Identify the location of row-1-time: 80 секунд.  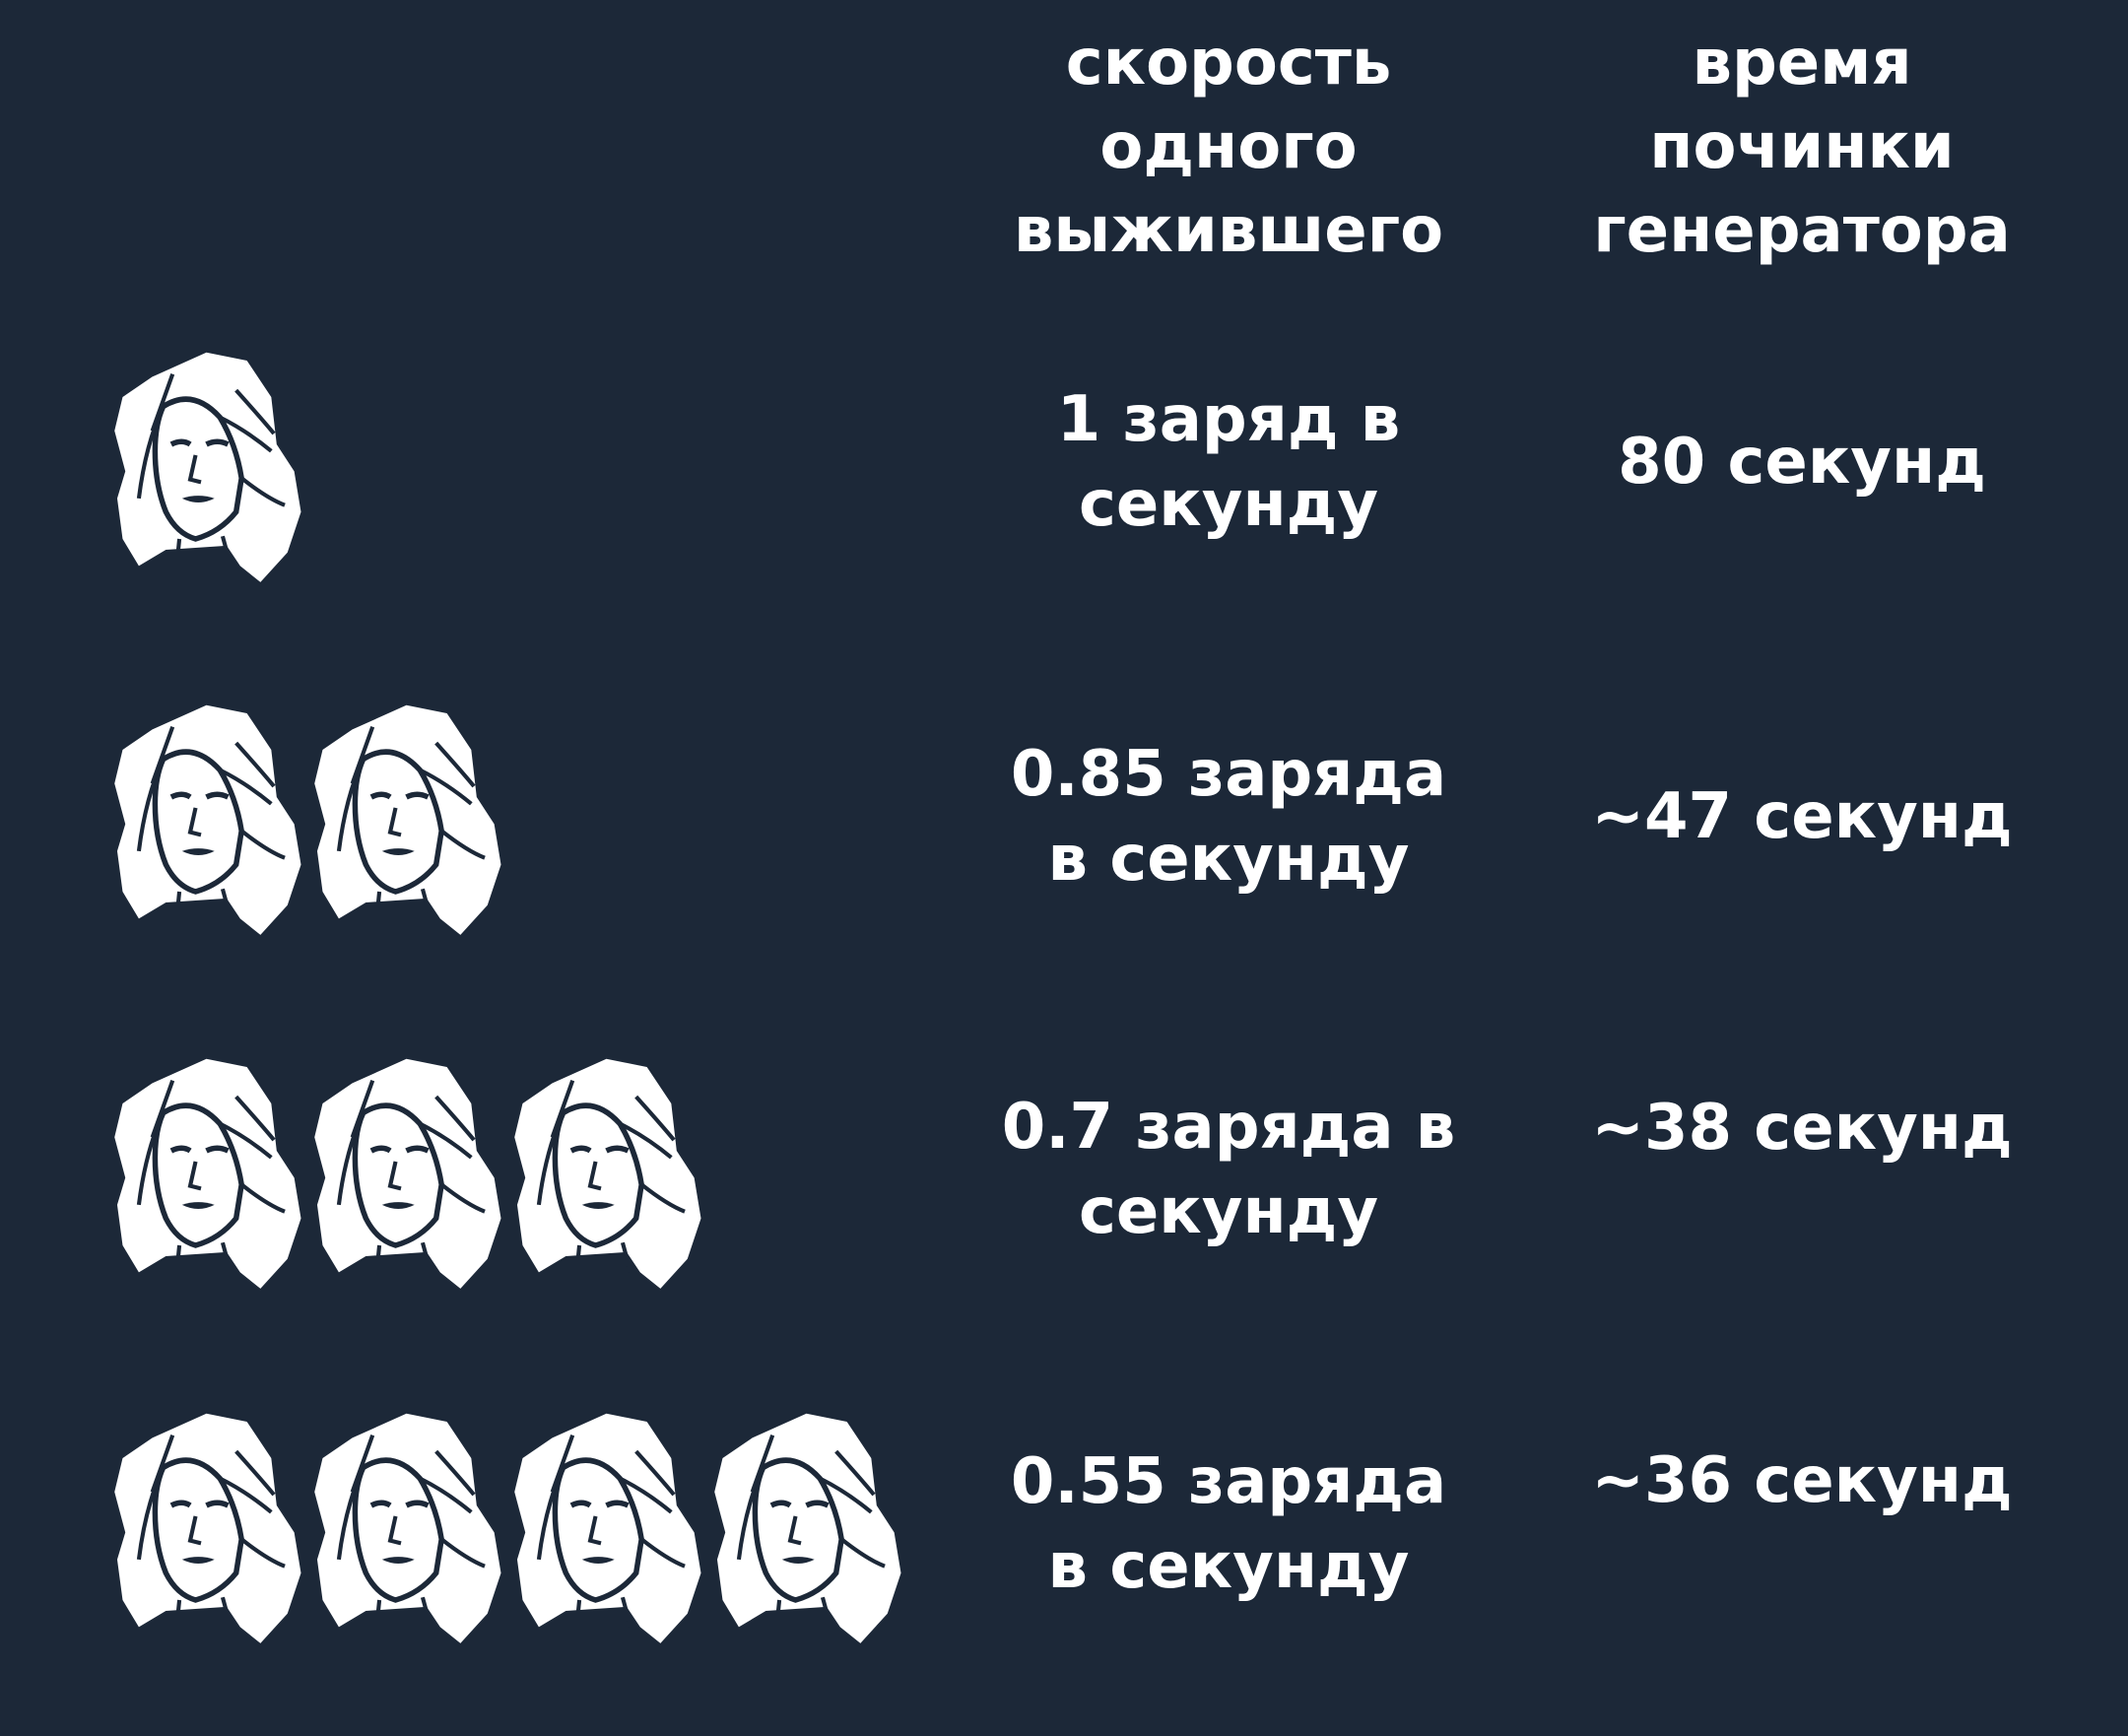
(1802, 462).